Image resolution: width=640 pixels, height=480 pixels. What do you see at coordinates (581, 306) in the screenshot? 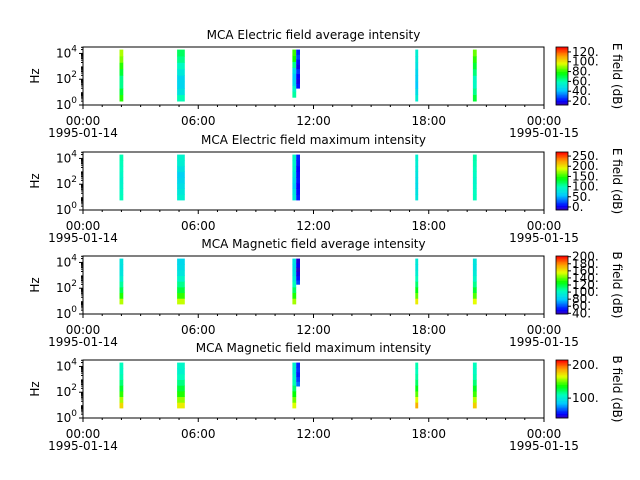
I see `colorbar-tick-label: 60.` at bounding box center [581, 306].